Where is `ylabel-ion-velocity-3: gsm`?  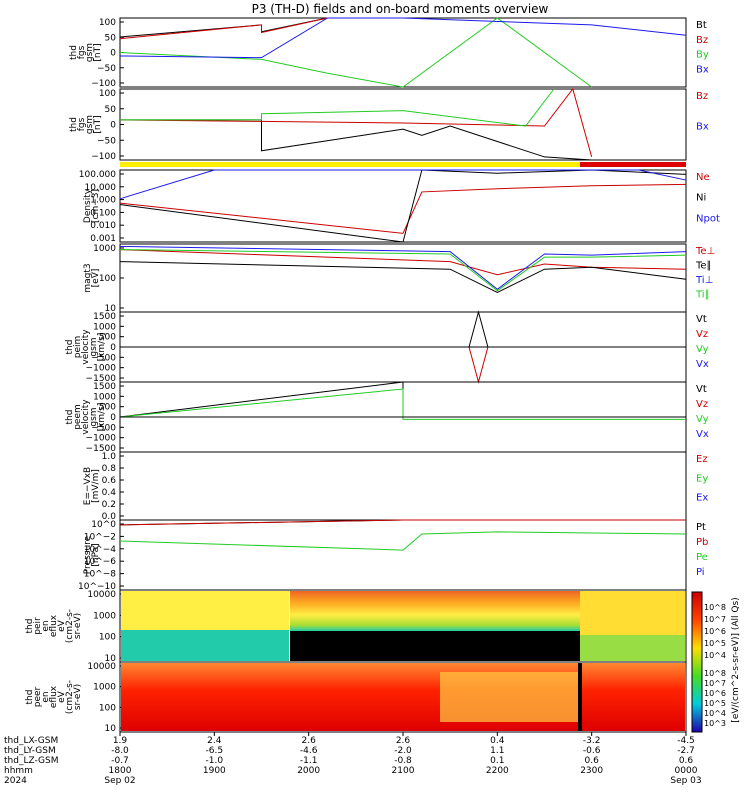
ylabel-ion-velocity-3: gsm is located at coordinates (94, 346).